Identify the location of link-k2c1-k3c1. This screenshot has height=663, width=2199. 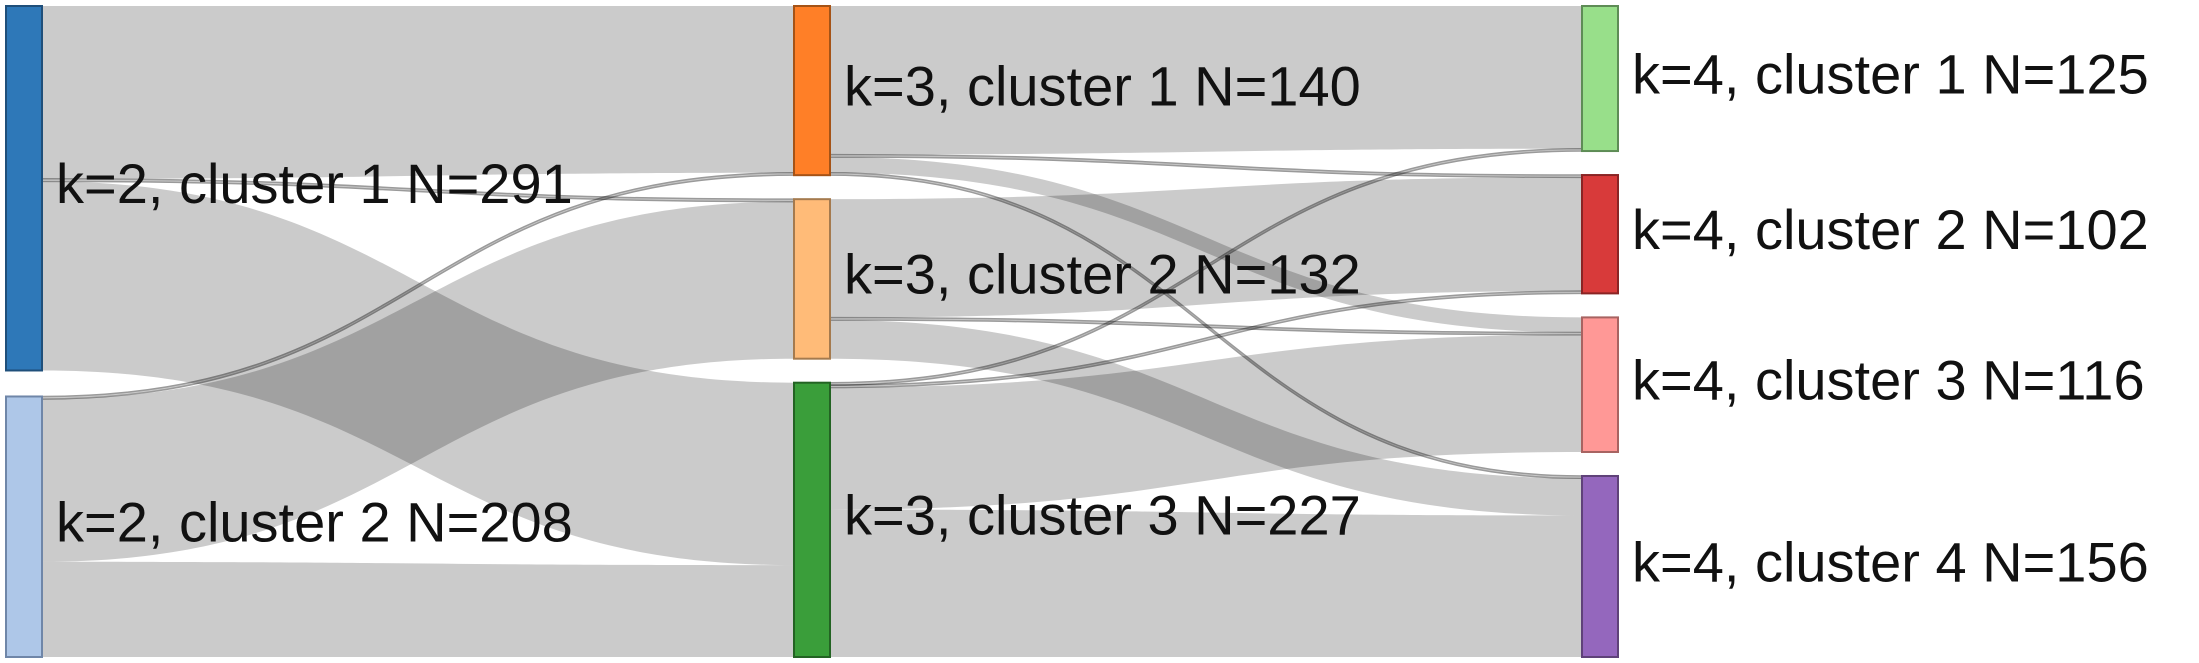
(418, 92).